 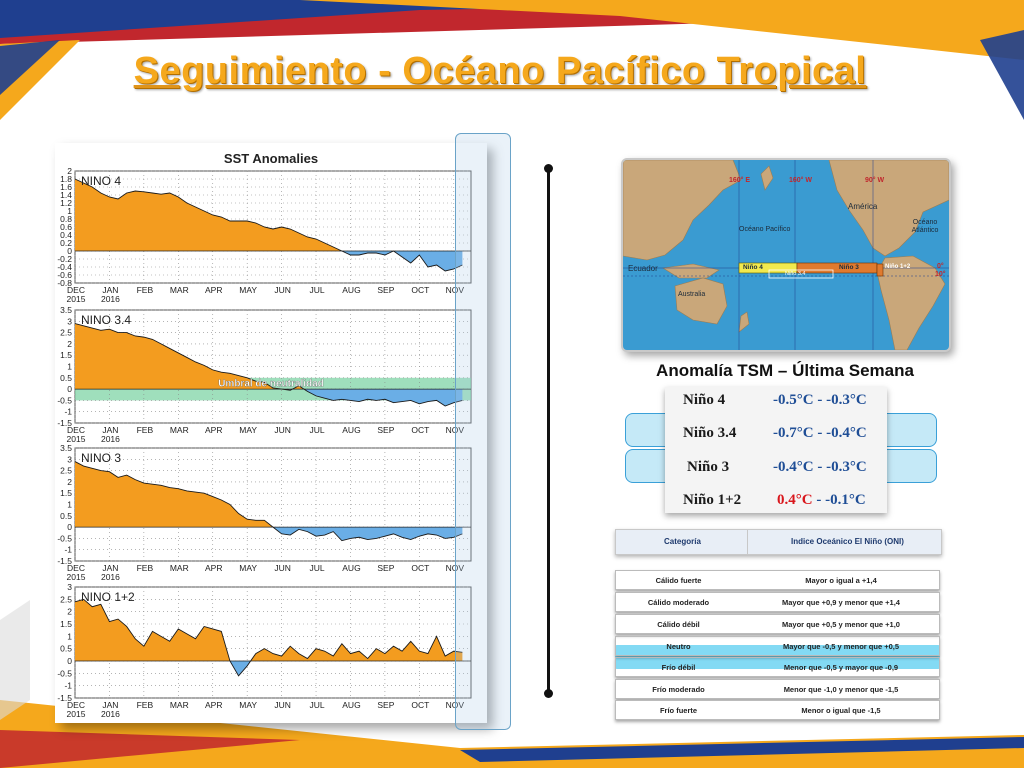 What do you see at coordinates (548, 693) in the screenshot?
I see `divider-dot-bottom` at bounding box center [548, 693].